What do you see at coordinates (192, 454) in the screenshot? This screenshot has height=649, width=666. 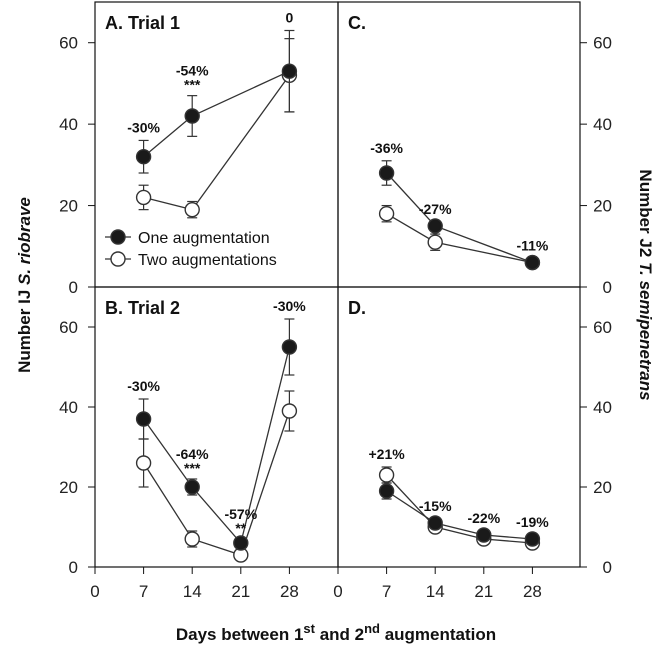 I see `percent-label: -64%` at bounding box center [192, 454].